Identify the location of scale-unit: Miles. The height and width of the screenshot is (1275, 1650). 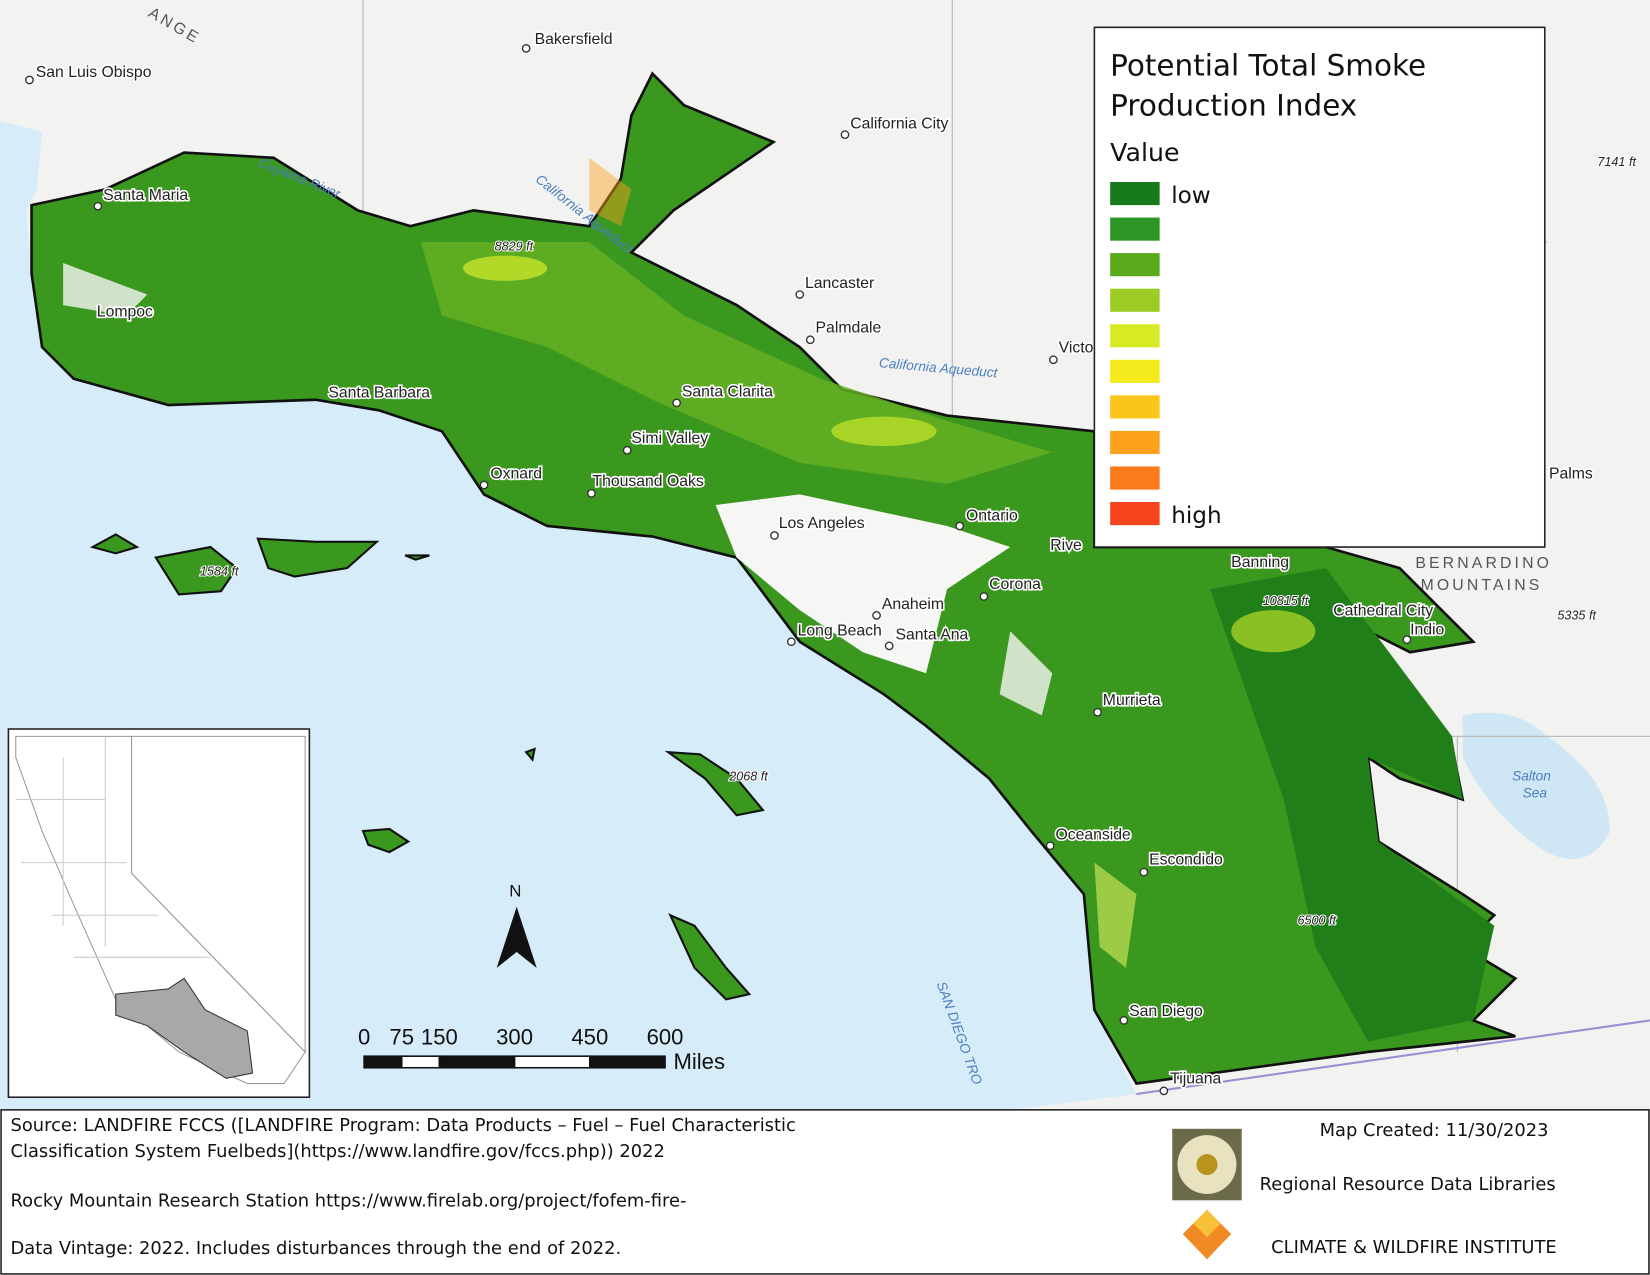
(699, 1061).